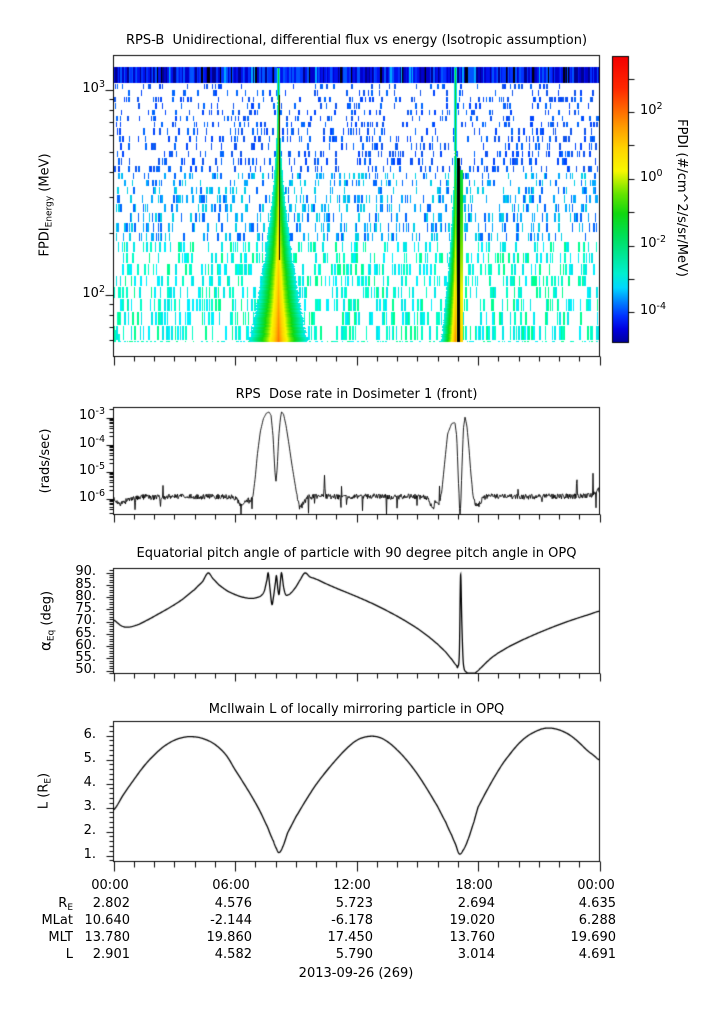 Image resolution: width=725 pixels, height=1019 pixels. What do you see at coordinates (85, 645) in the screenshot?
I see `pitch-ytick-60: 60.` at bounding box center [85, 645].